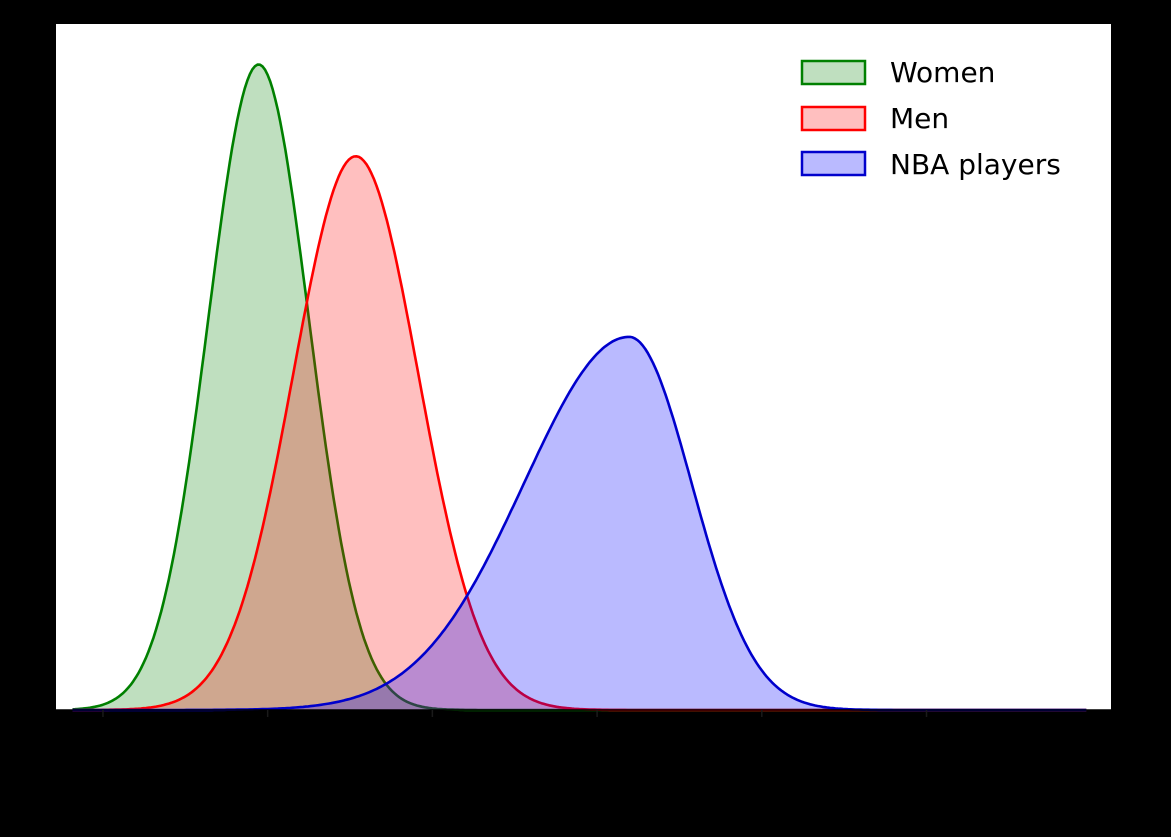  I want to click on legend: Women Men NBA players, so click(930, 118).